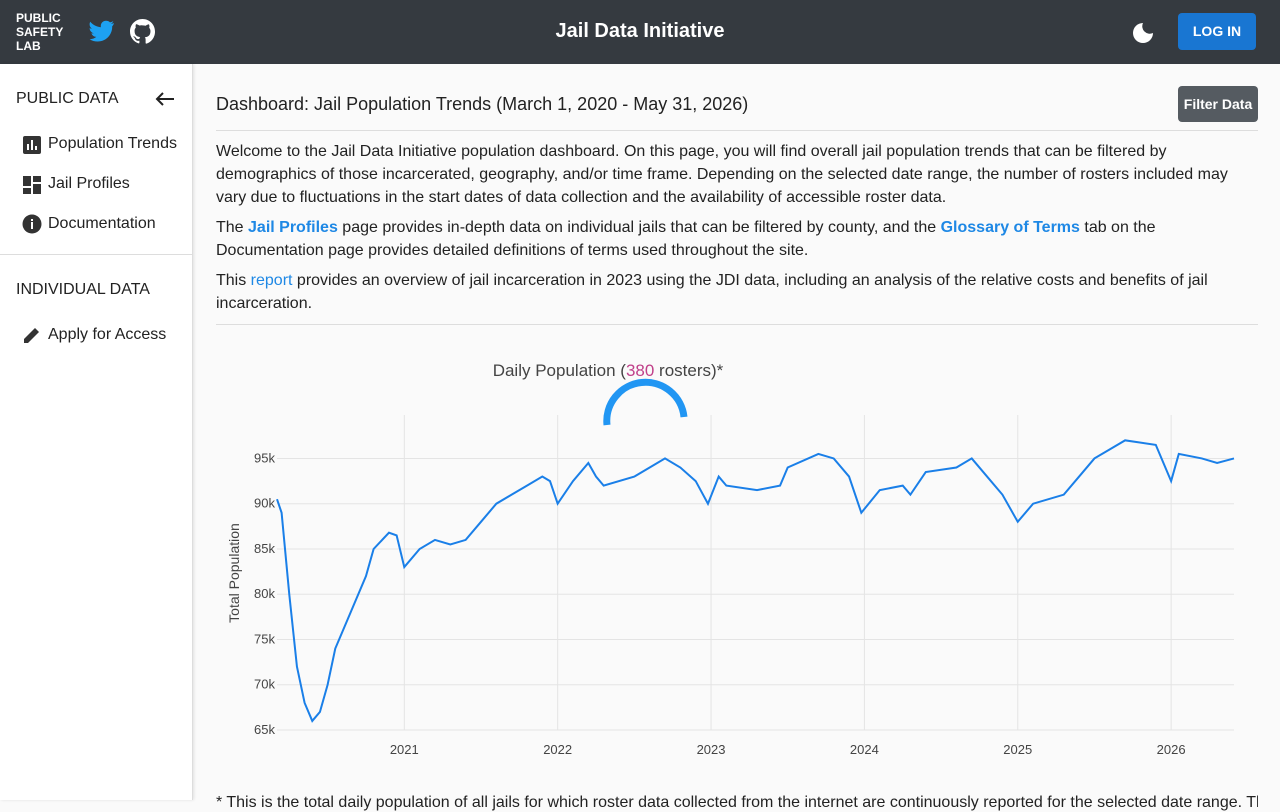 This screenshot has width=1280, height=812. I want to click on logo-line: PUBLIC, so click(38, 18).